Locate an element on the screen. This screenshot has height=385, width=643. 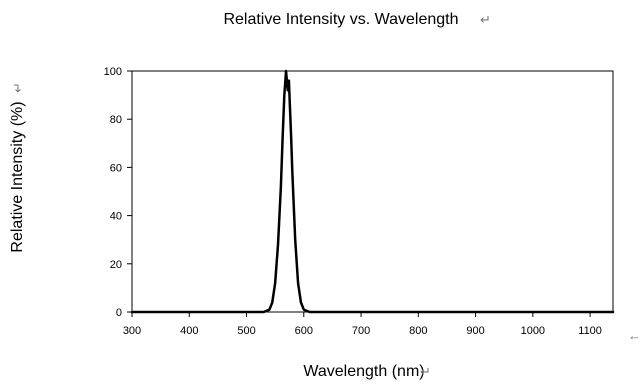
y-tick-label: 0 is located at coordinates (119, 313).